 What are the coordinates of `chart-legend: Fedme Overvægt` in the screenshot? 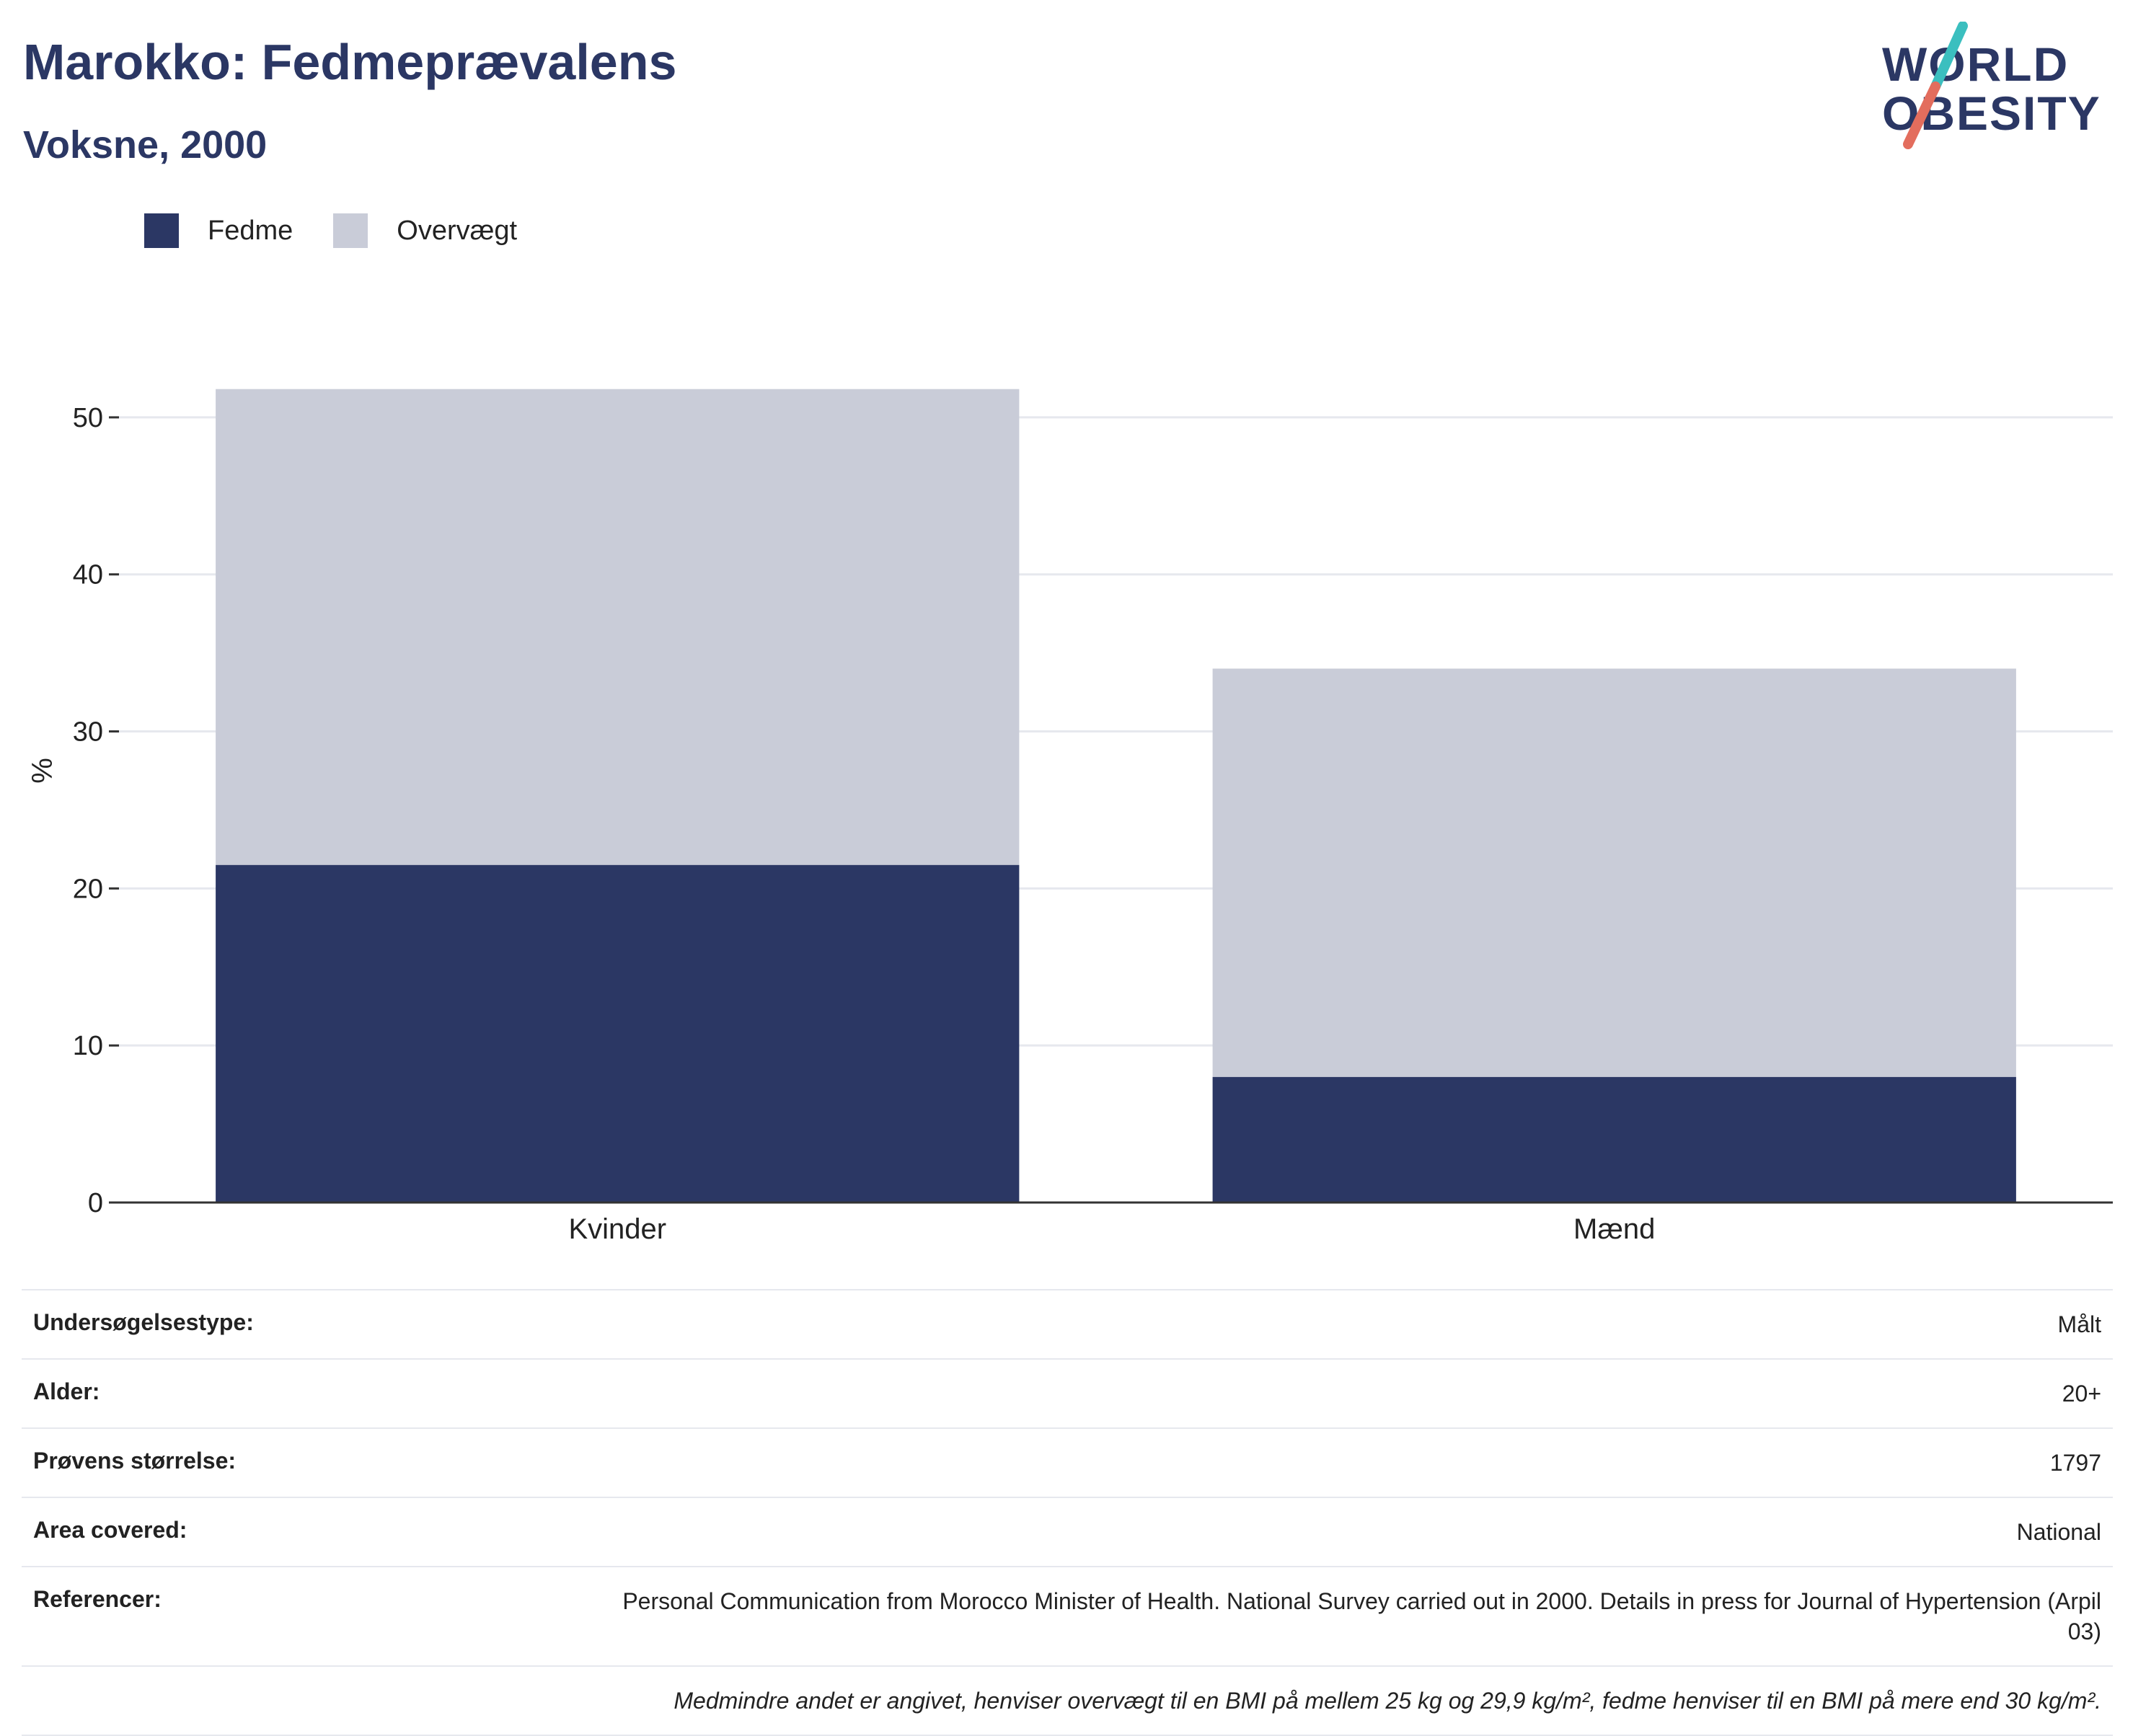 It's located at (351, 230).